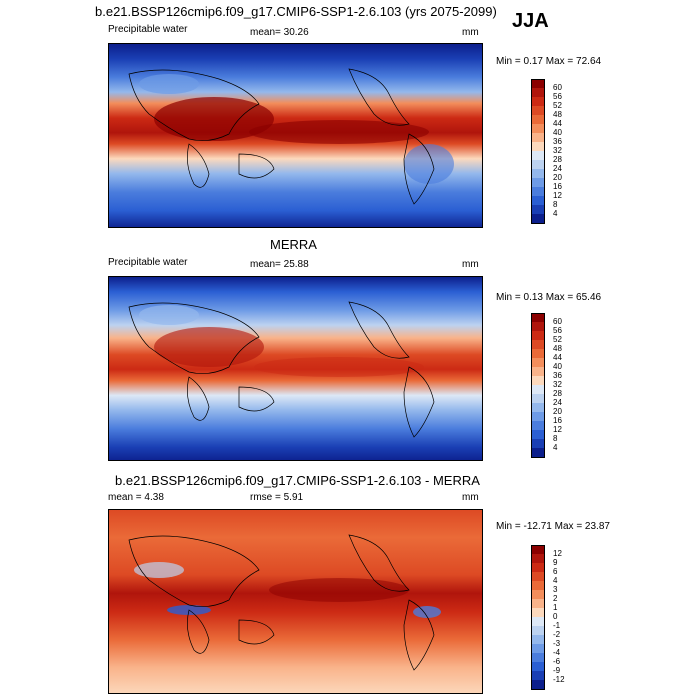 The image size is (700, 700). Describe the element at coordinates (555, 571) in the screenshot. I see `colorbar-tick-label: 6` at that location.